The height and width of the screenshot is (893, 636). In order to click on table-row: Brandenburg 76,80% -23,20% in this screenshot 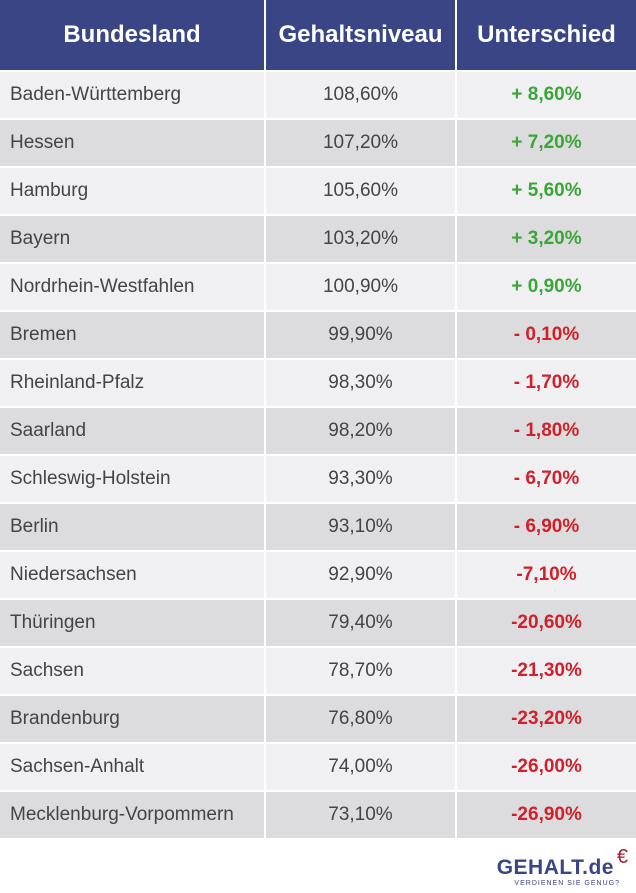, I will do `click(318, 720)`.